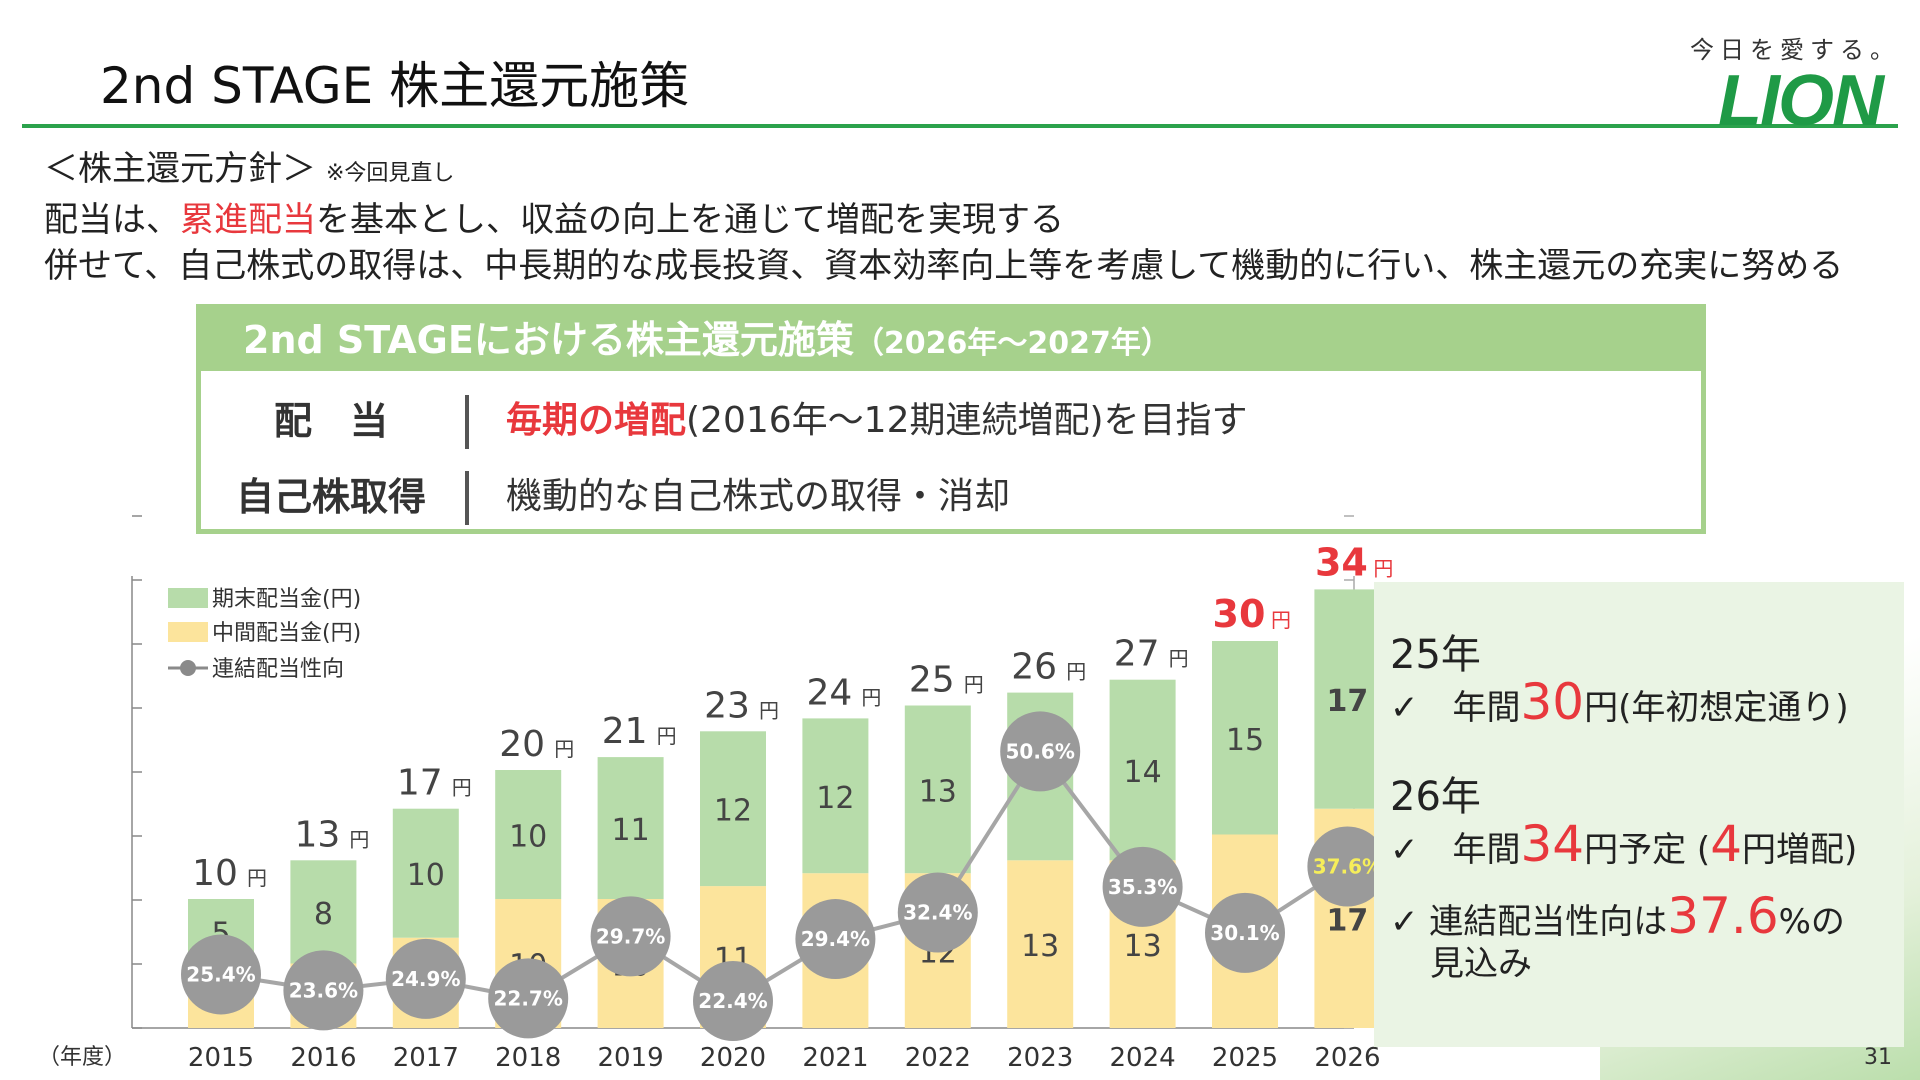  I want to click on total-unit-2025: 円, so click(1281, 620).